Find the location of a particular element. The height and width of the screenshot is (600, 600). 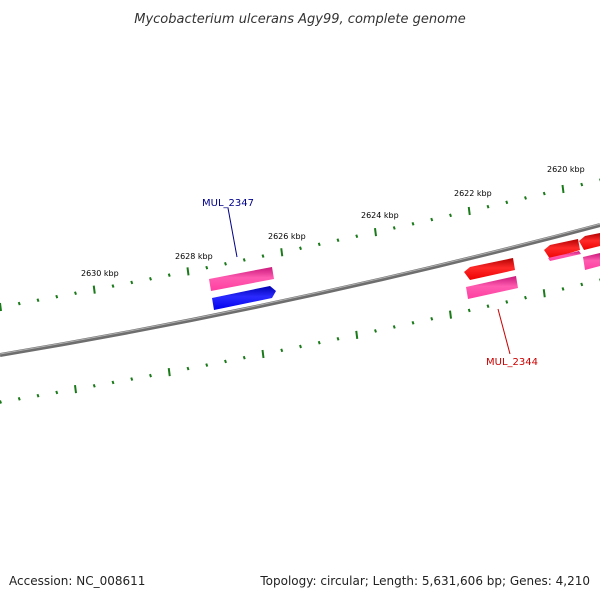

gene-feature-pink-upper is located at coordinates (241, 279).